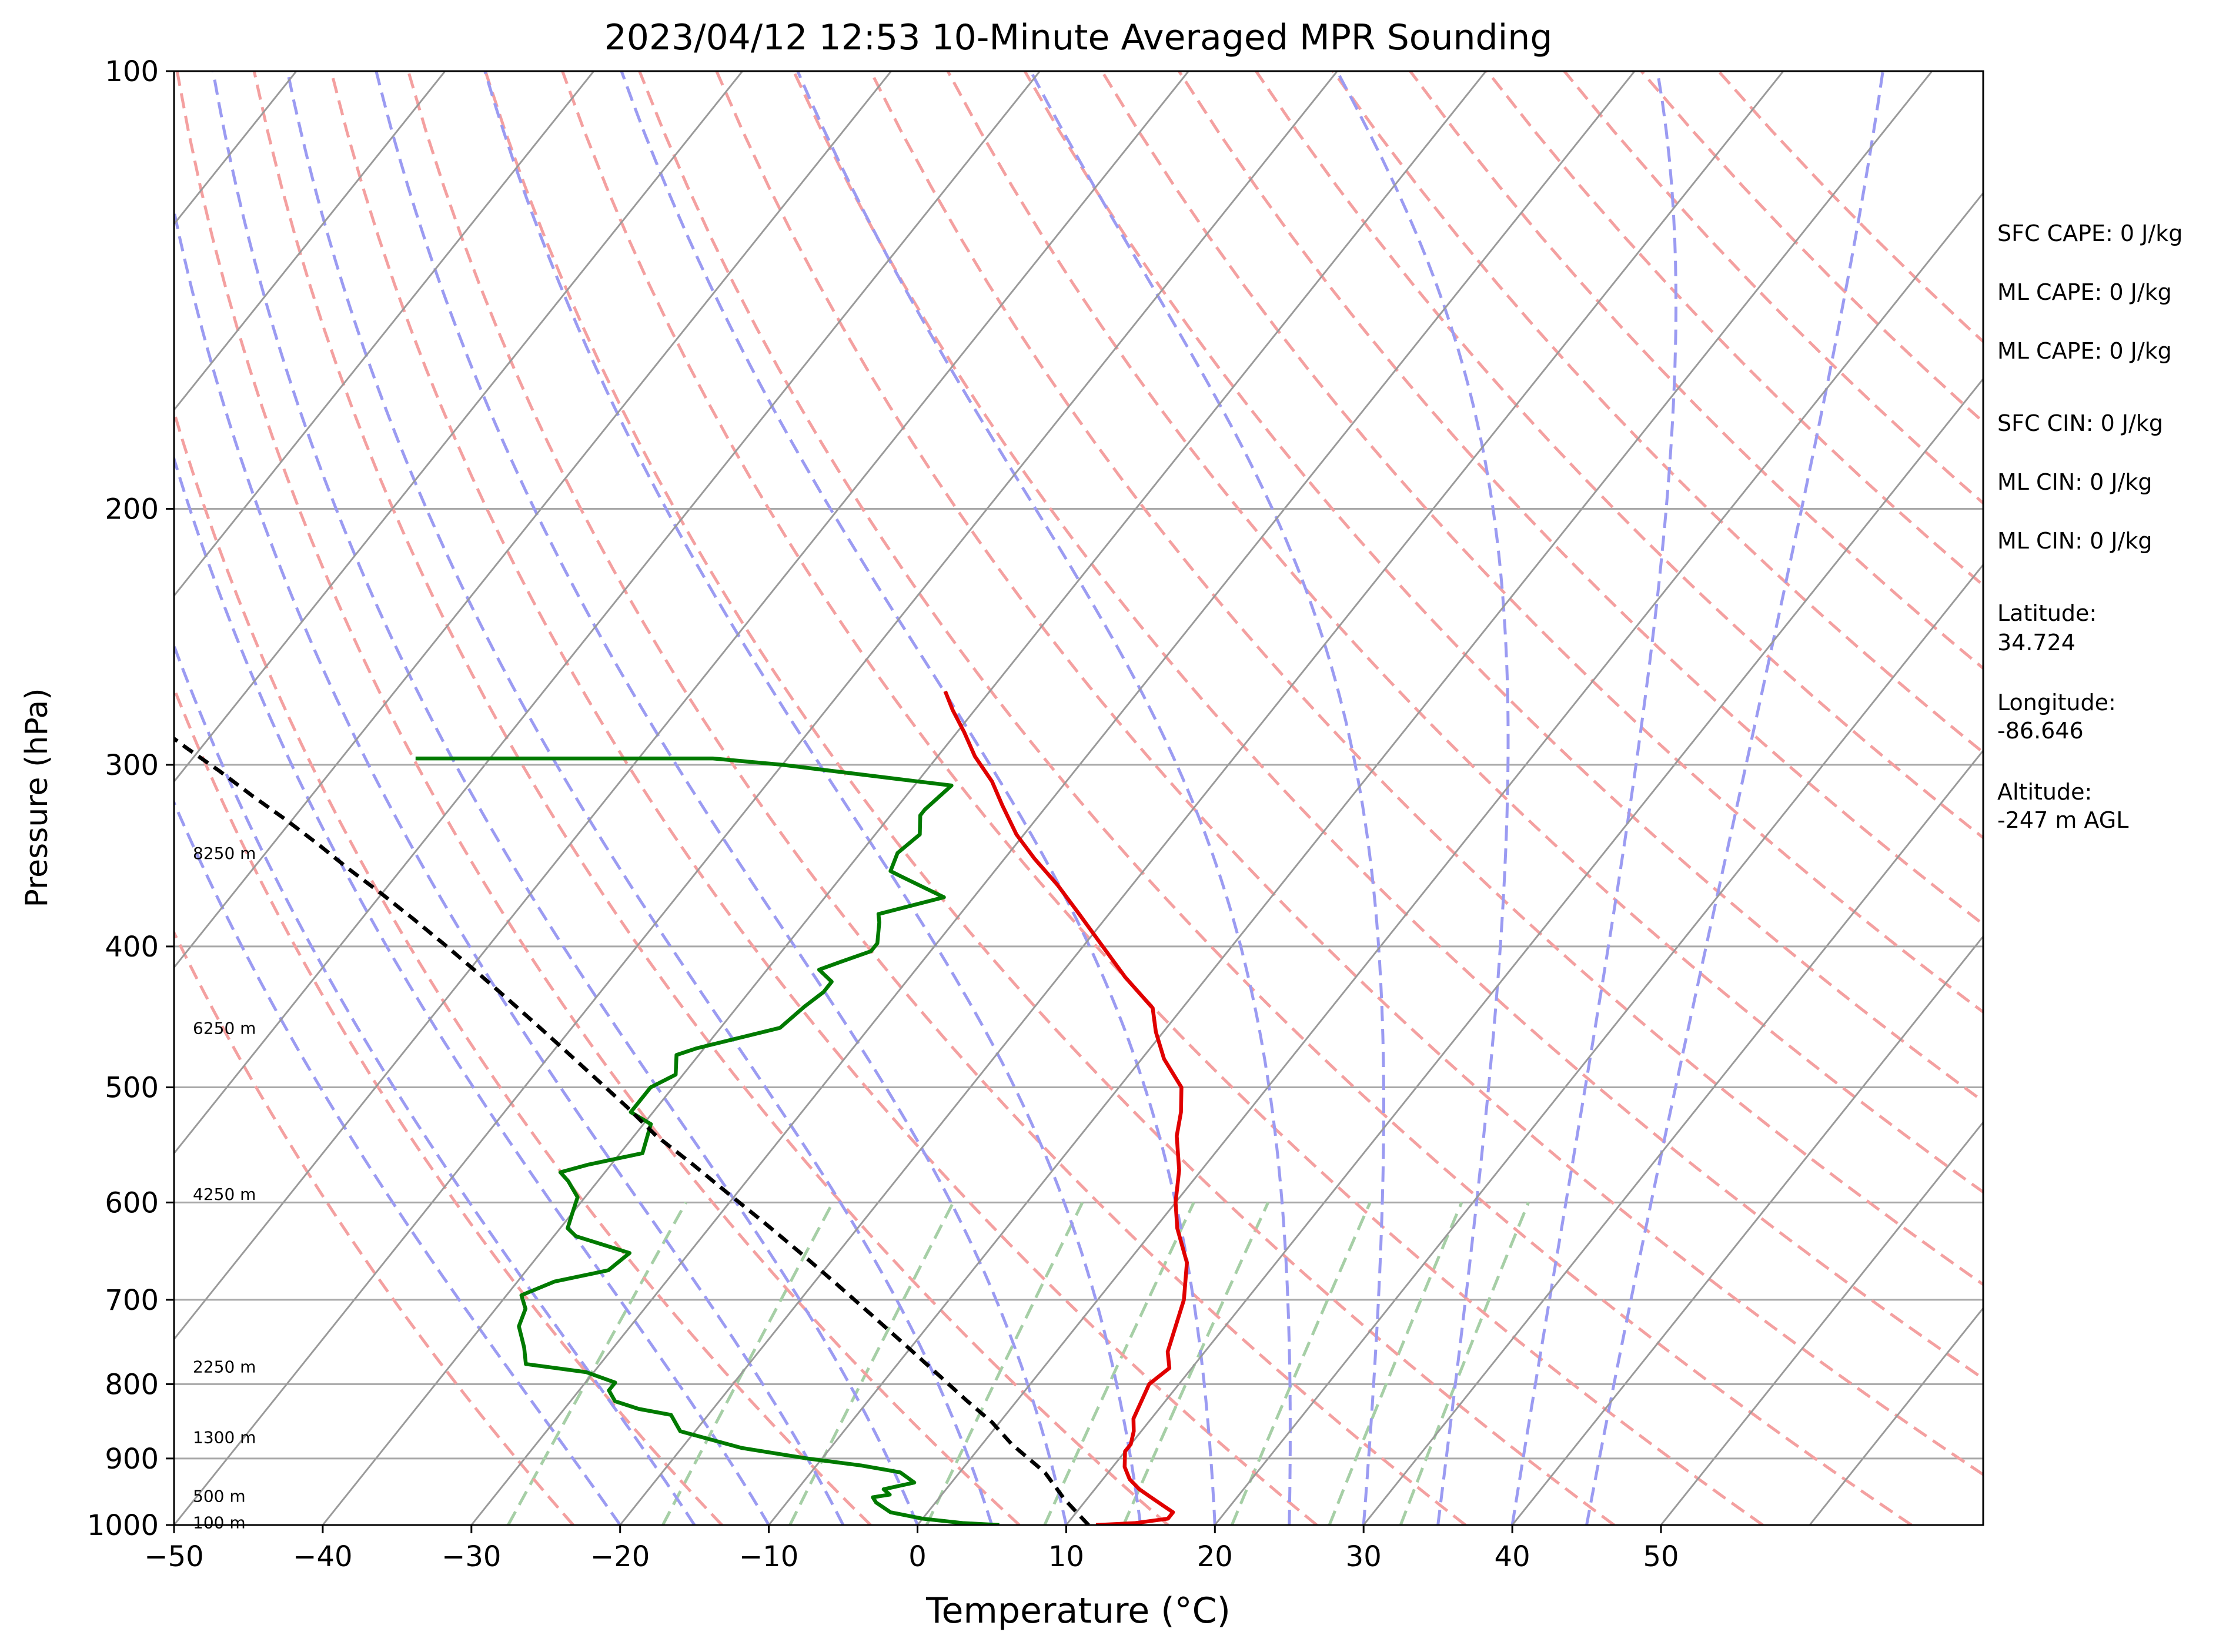  I want to click on x-tick-label: 40, so click(1513, 1556).